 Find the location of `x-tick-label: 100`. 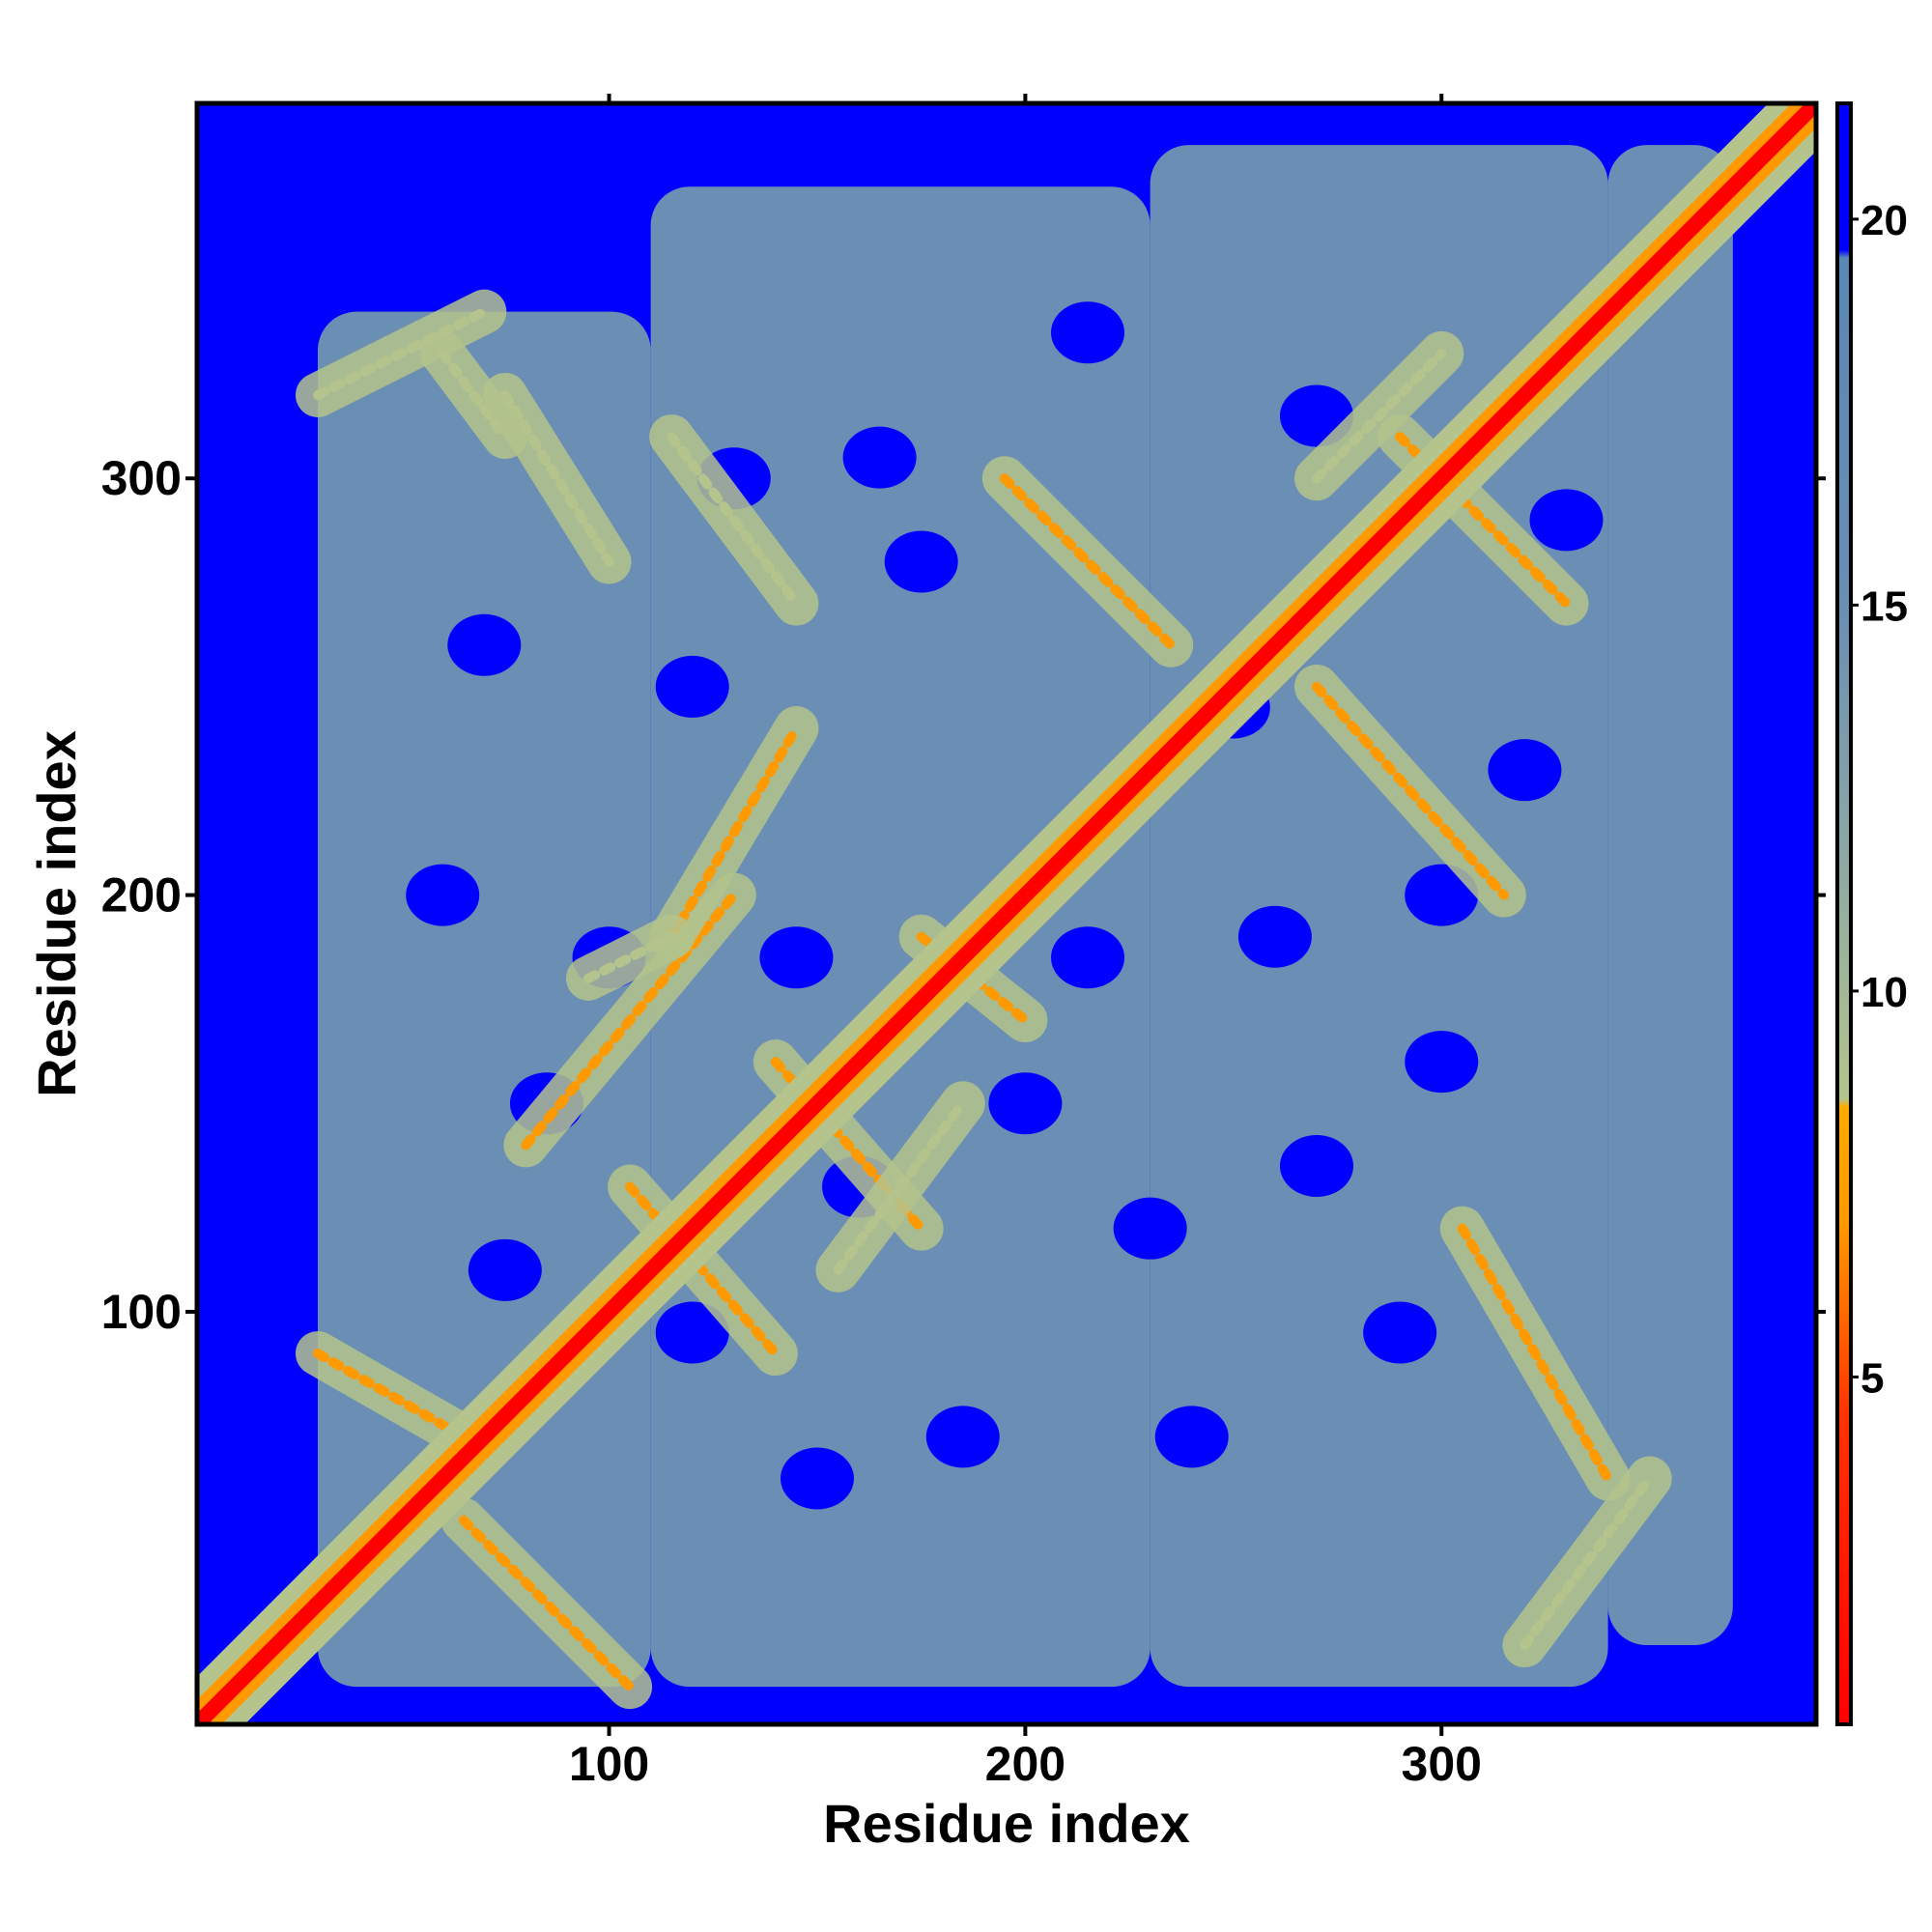

x-tick-label: 100 is located at coordinates (609, 1764).